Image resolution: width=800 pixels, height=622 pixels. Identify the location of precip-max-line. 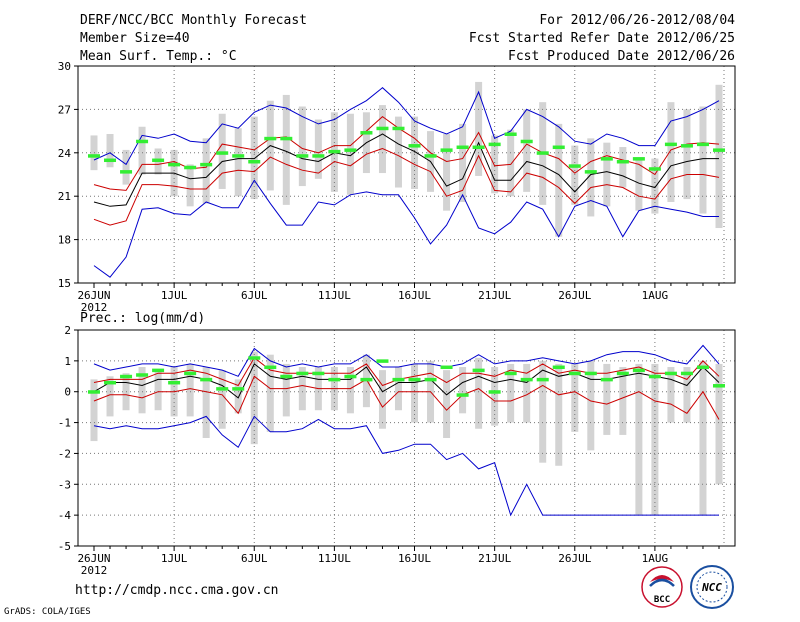
(406, 360).